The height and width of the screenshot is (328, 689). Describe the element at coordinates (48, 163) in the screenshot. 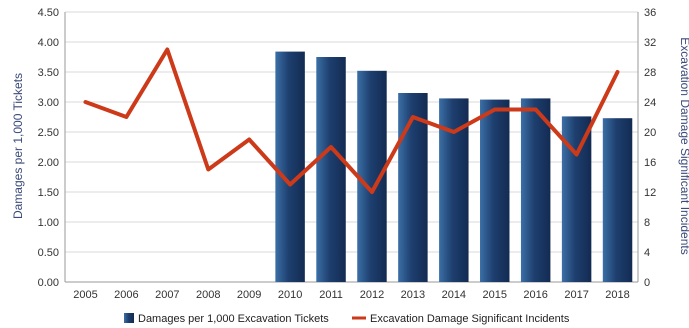

I see `y-tick-label: 2.00` at that location.